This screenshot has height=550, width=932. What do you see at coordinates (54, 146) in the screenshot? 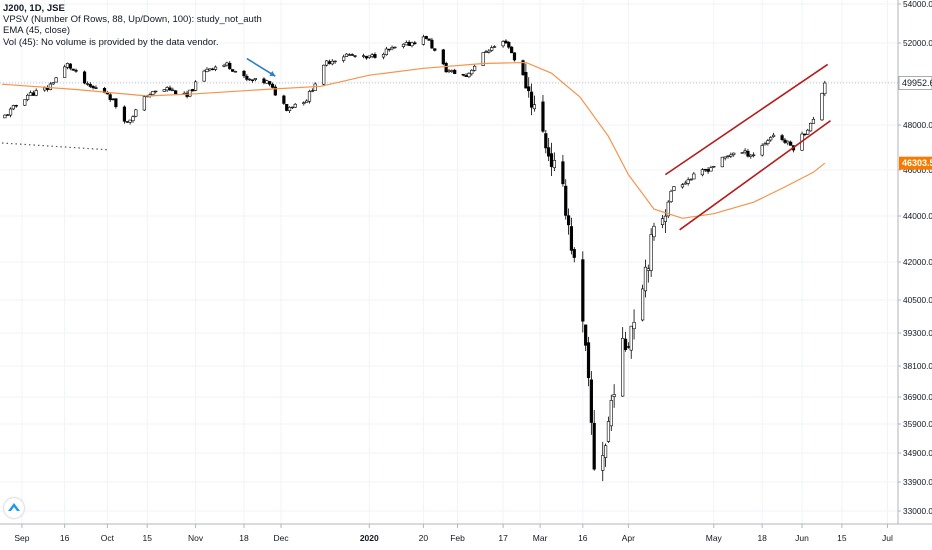
I see `dotted-trend-line` at bounding box center [54, 146].